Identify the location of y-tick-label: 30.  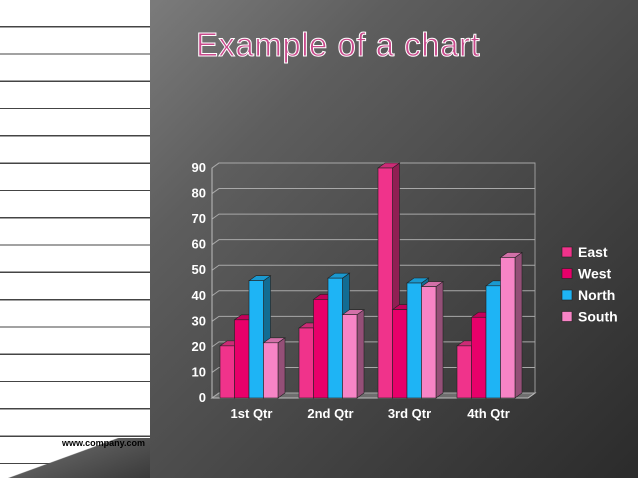
(199, 320).